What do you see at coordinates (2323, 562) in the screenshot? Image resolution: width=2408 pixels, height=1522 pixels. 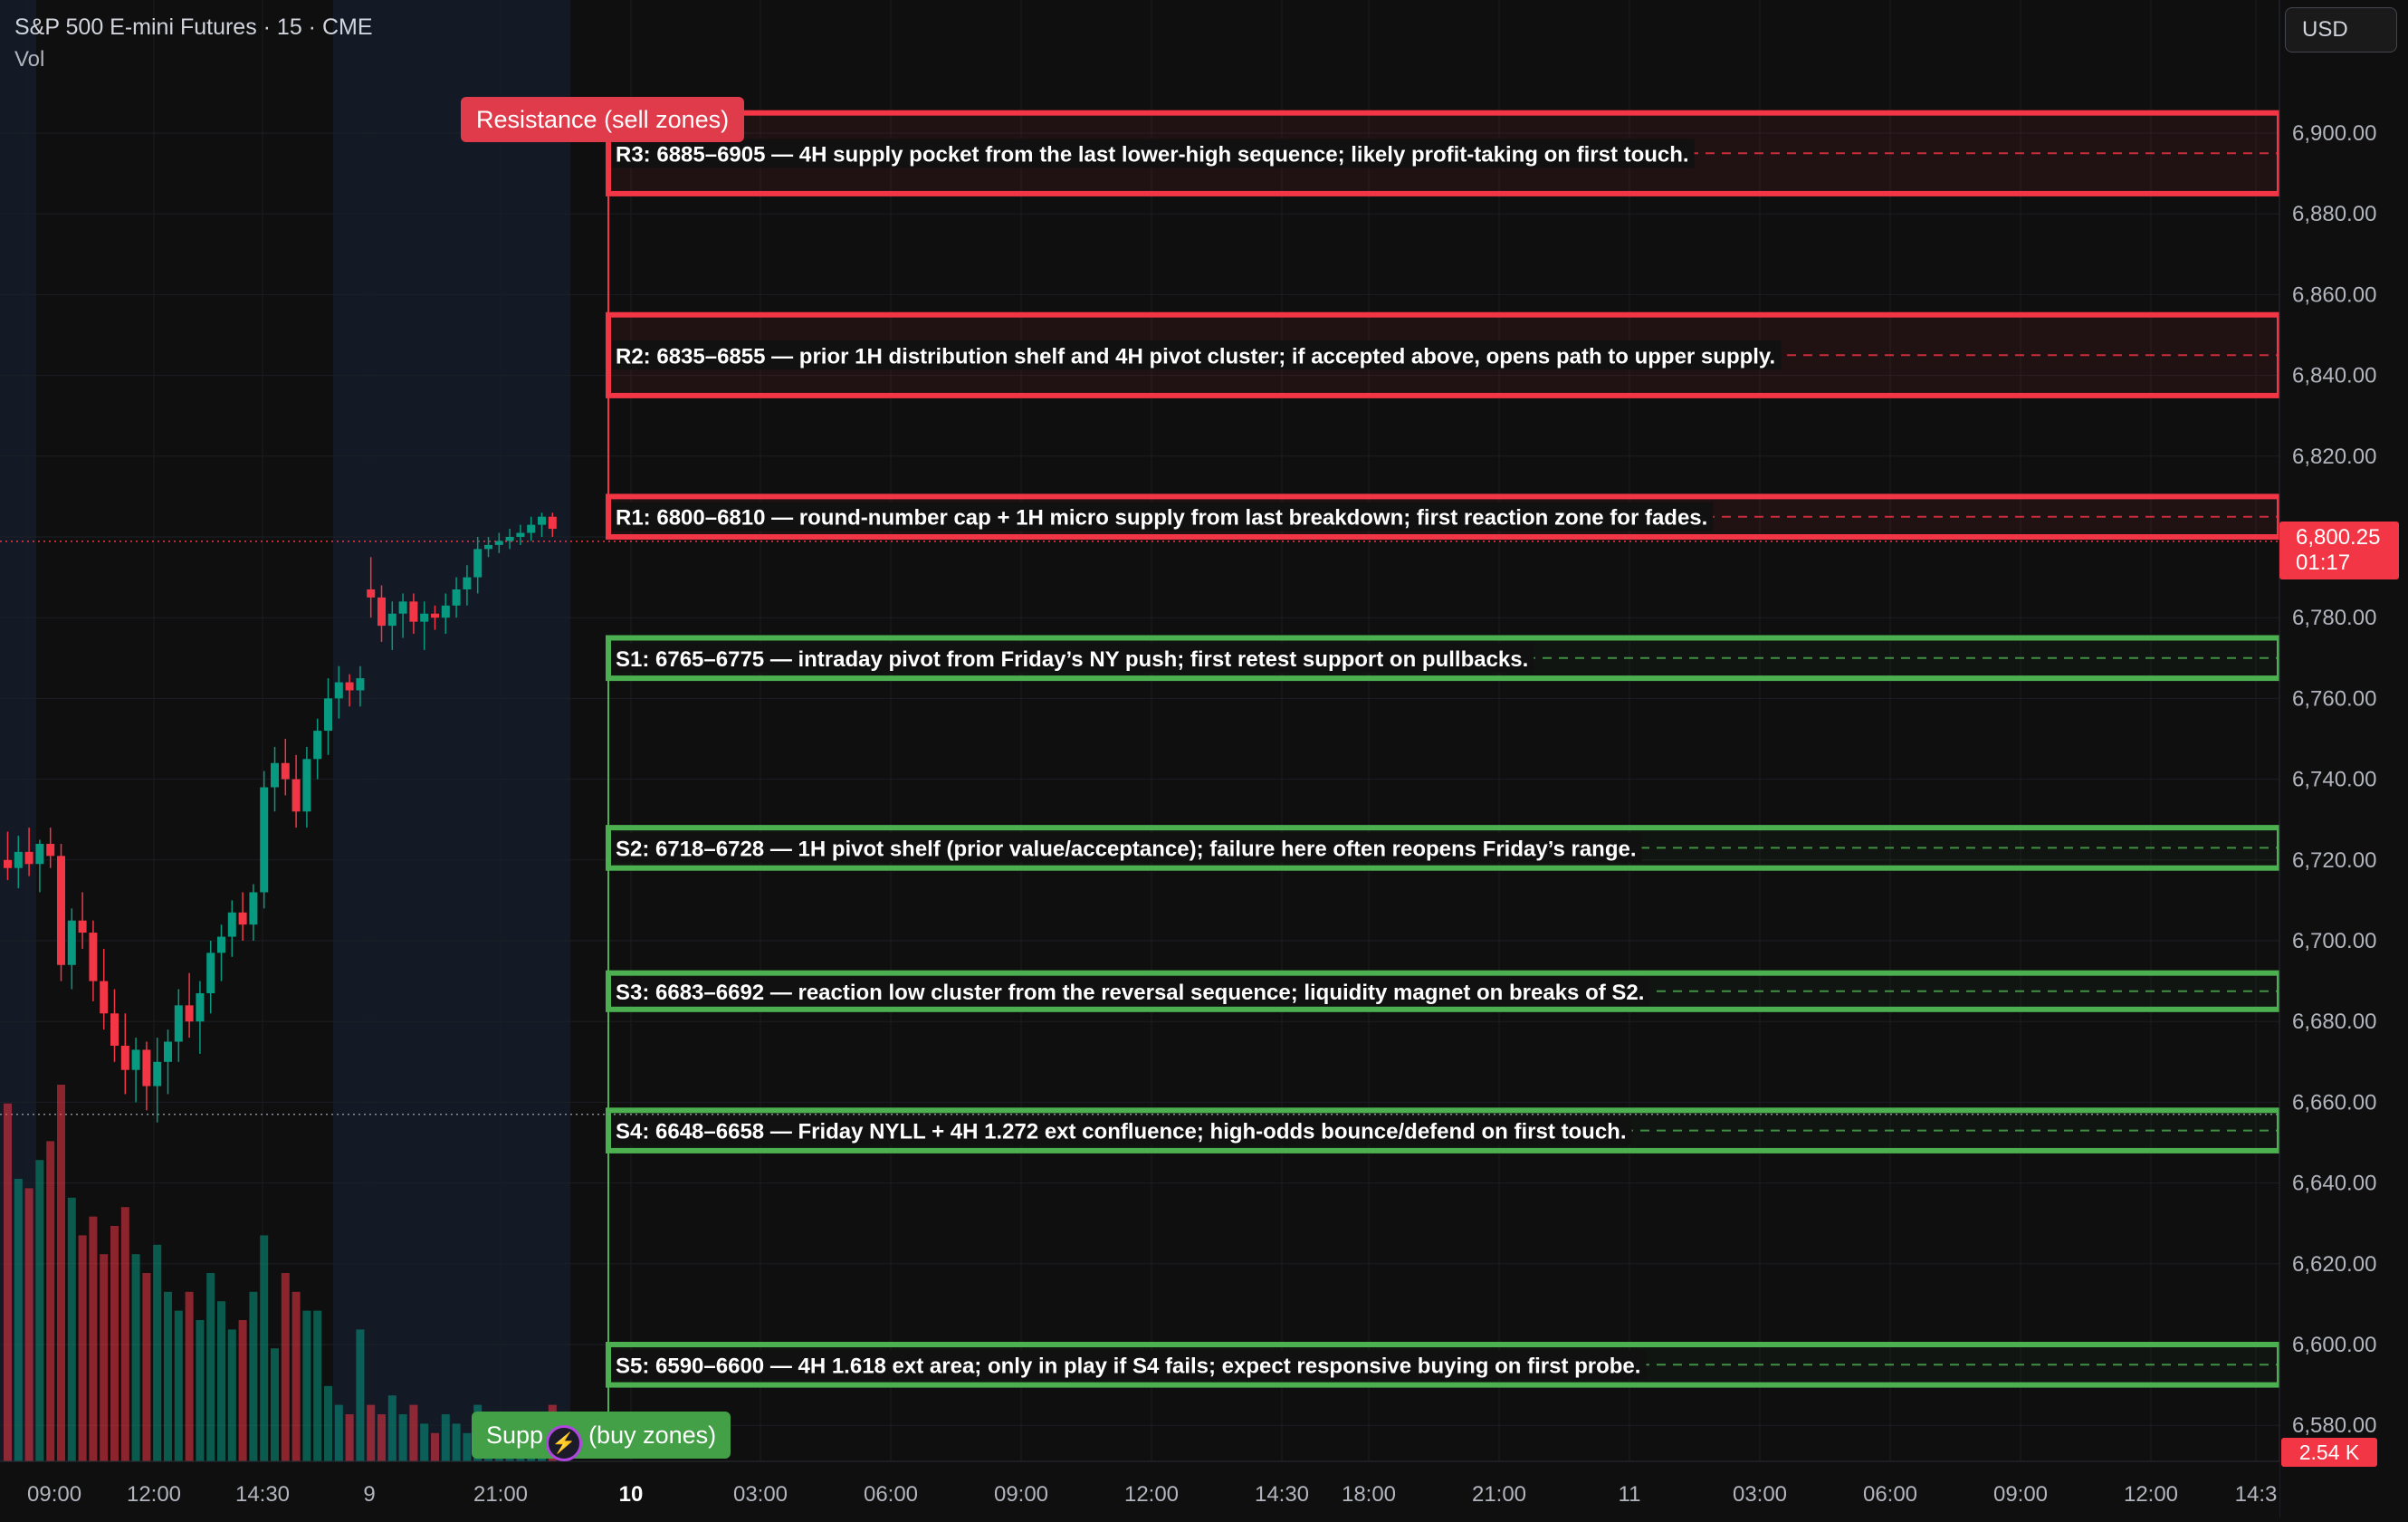 I see `bar-countdown: 01:17` at bounding box center [2323, 562].